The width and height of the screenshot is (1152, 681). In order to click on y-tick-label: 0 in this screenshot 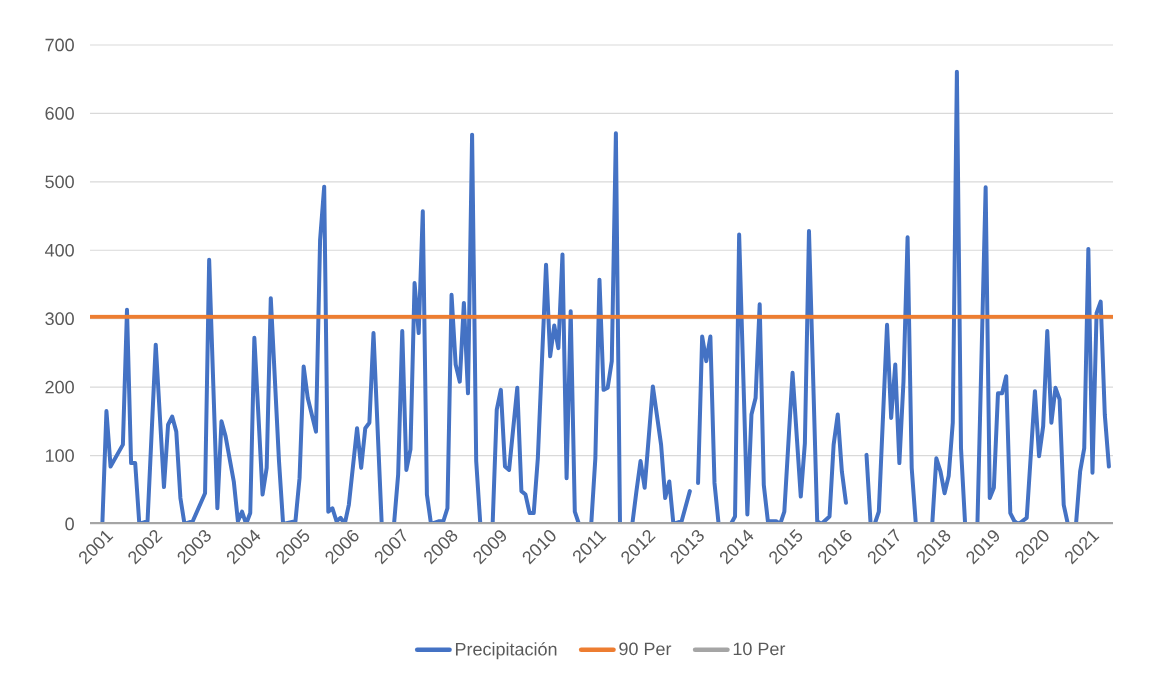, I will do `click(69, 524)`.